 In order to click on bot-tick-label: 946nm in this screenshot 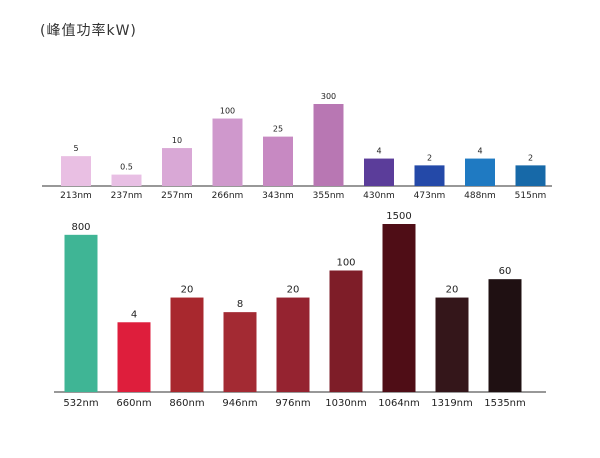, I will do `click(239, 403)`.